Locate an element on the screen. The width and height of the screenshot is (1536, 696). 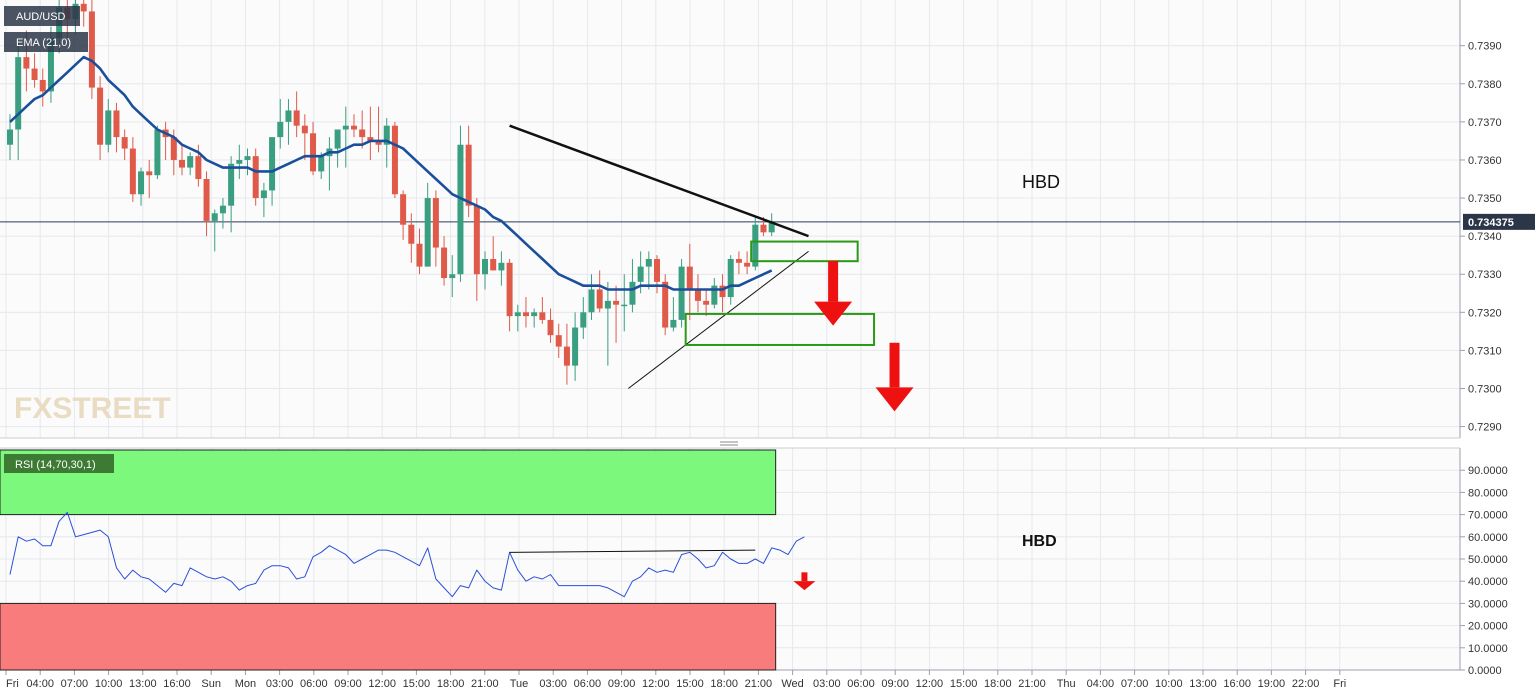
time-tick-label: Wed is located at coordinates (792, 684).